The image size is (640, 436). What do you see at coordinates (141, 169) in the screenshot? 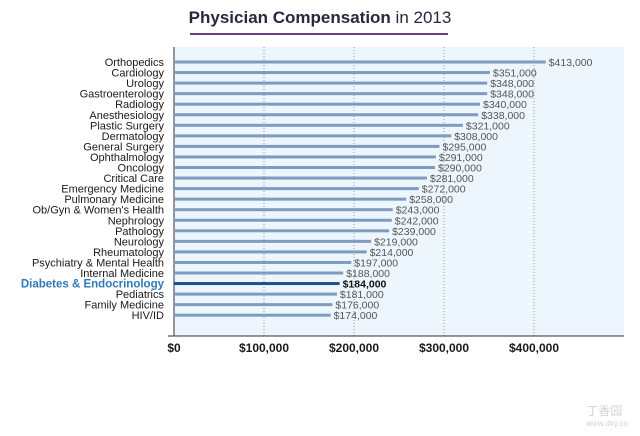
I see `category-label-oncology: Oncology` at bounding box center [141, 169].